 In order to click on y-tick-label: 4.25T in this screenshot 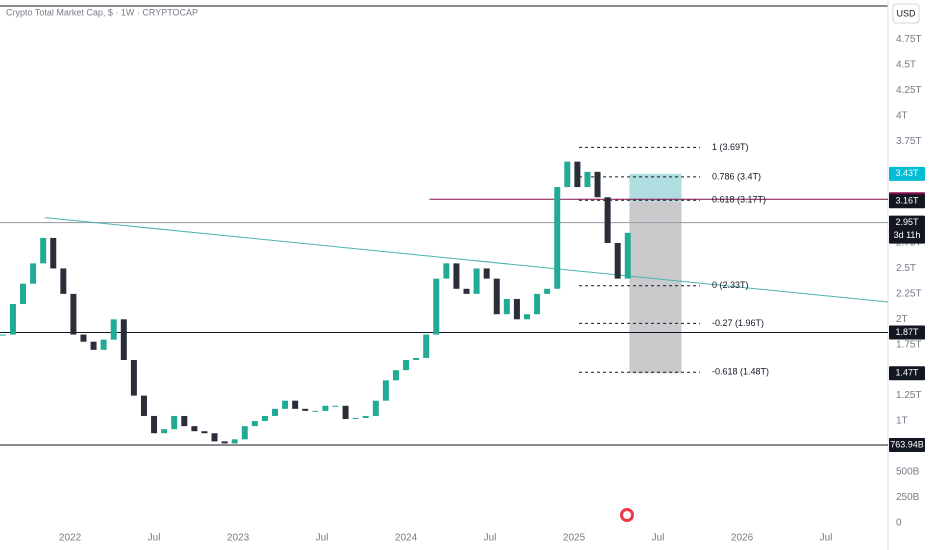, I will do `click(909, 90)`.